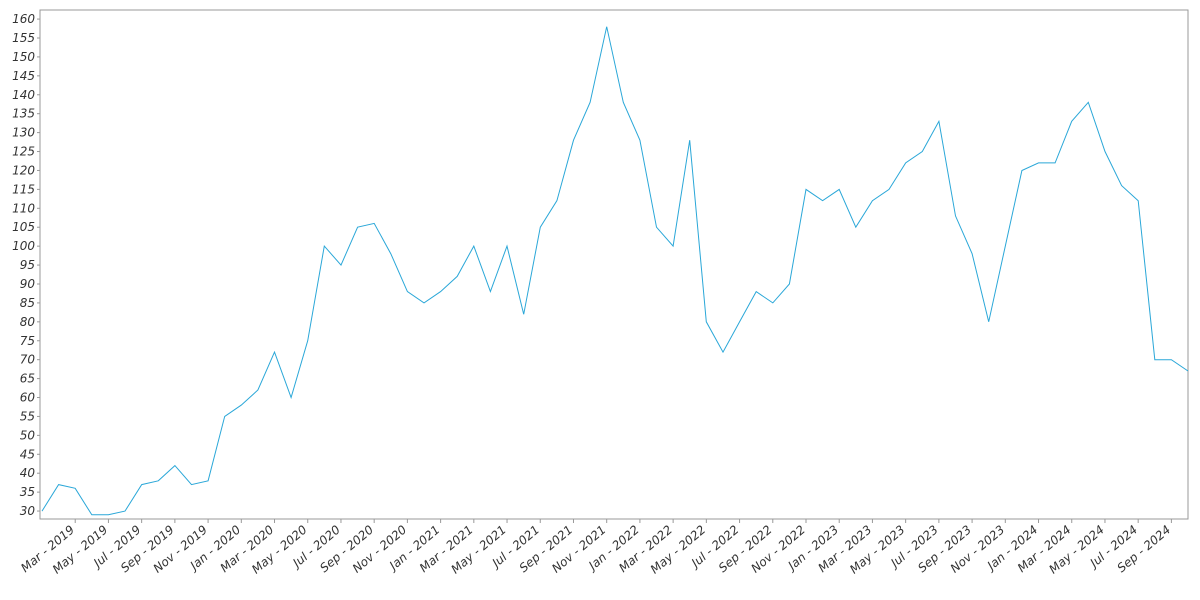  Describe the element at coordinates (27, 265) in the screenshot. I see `y-tick-label: 95` at that location.